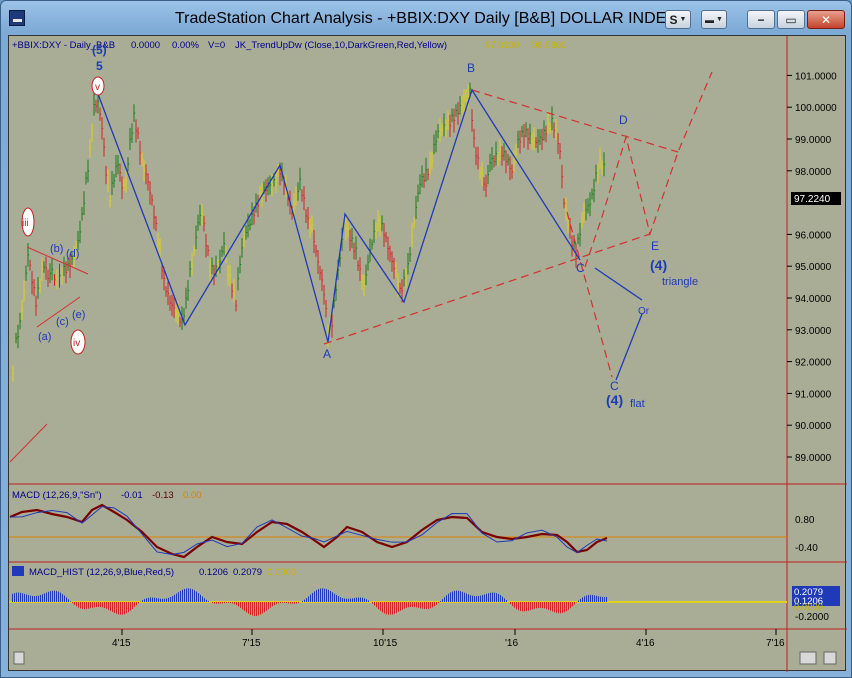 This screenshot has width=852, height=678. I want to click on hist-tick-0.1206: 0.1206, so click(808, 601).